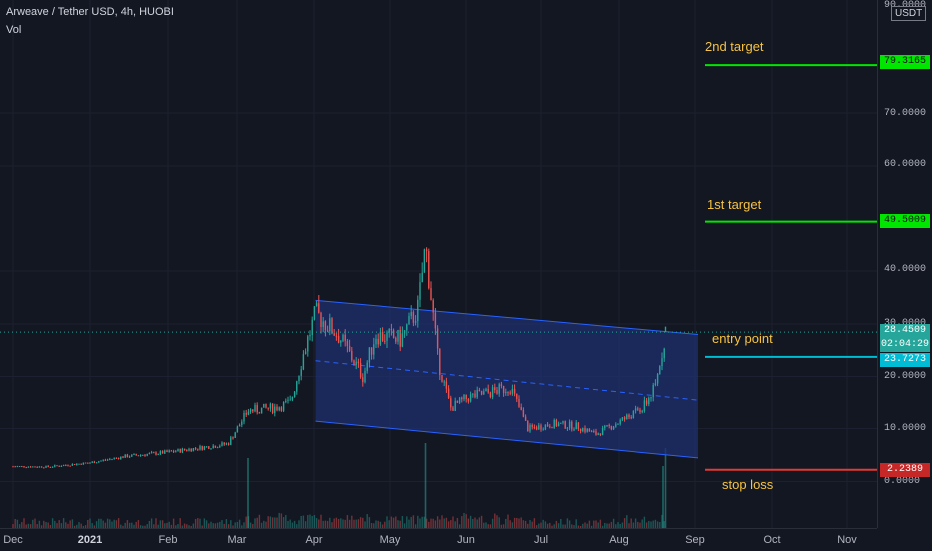  I want to click on target2-label: 2nd target, so click(734, 46).